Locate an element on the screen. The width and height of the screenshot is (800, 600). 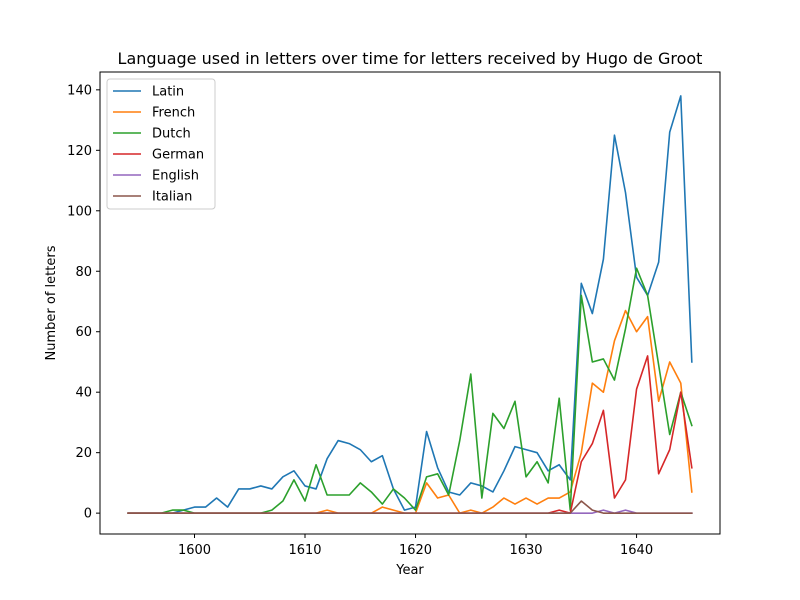
legend-label-german: German is located at coordinates (178, 155).